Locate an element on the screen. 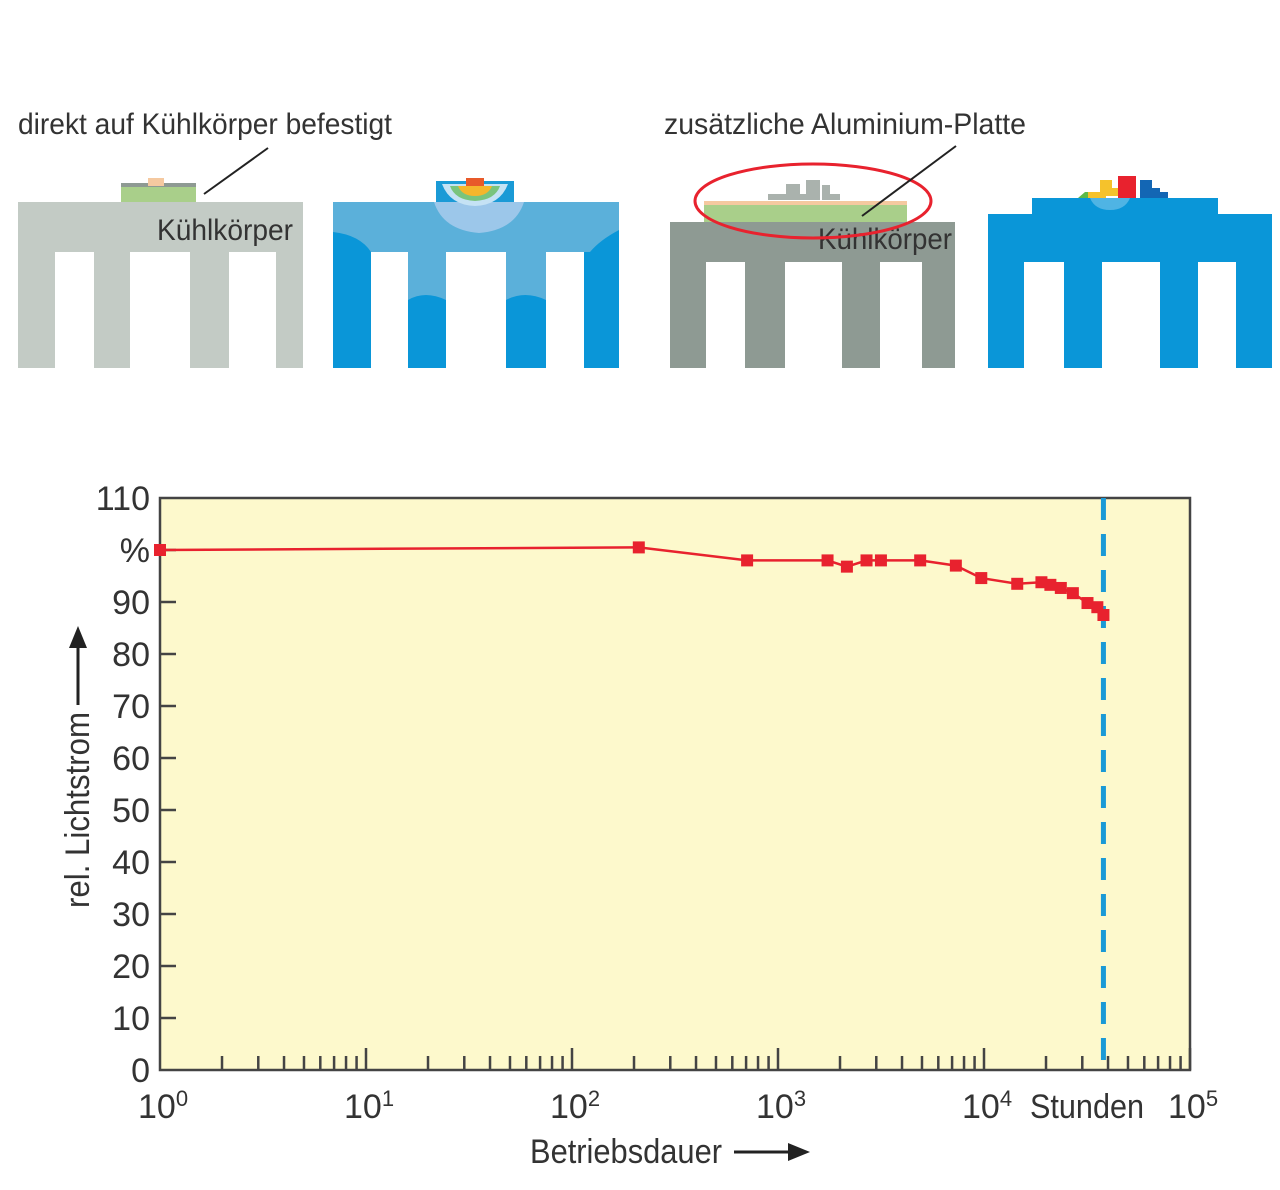 The height and width of the screenshot is (1190, 1280). heatsink-gray-aluminium-plate is located at coordinates (812, 274).